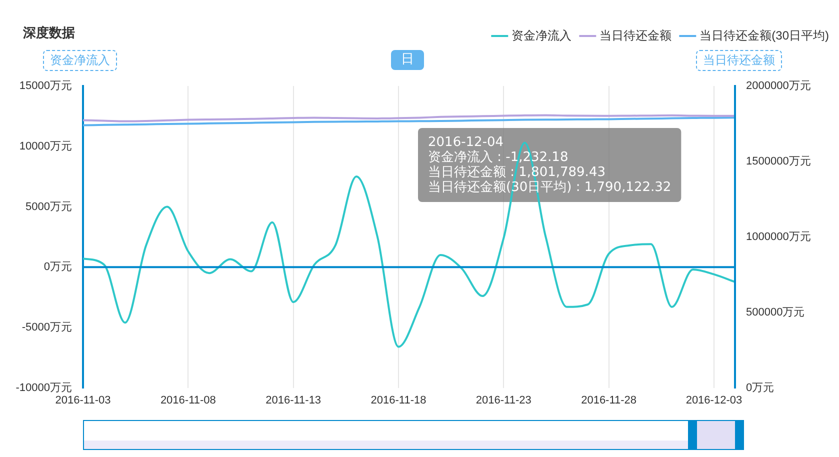 This screenshot has height=457, width=839. I want to click on y-tick-label: 15000万元, so click(45, 86).